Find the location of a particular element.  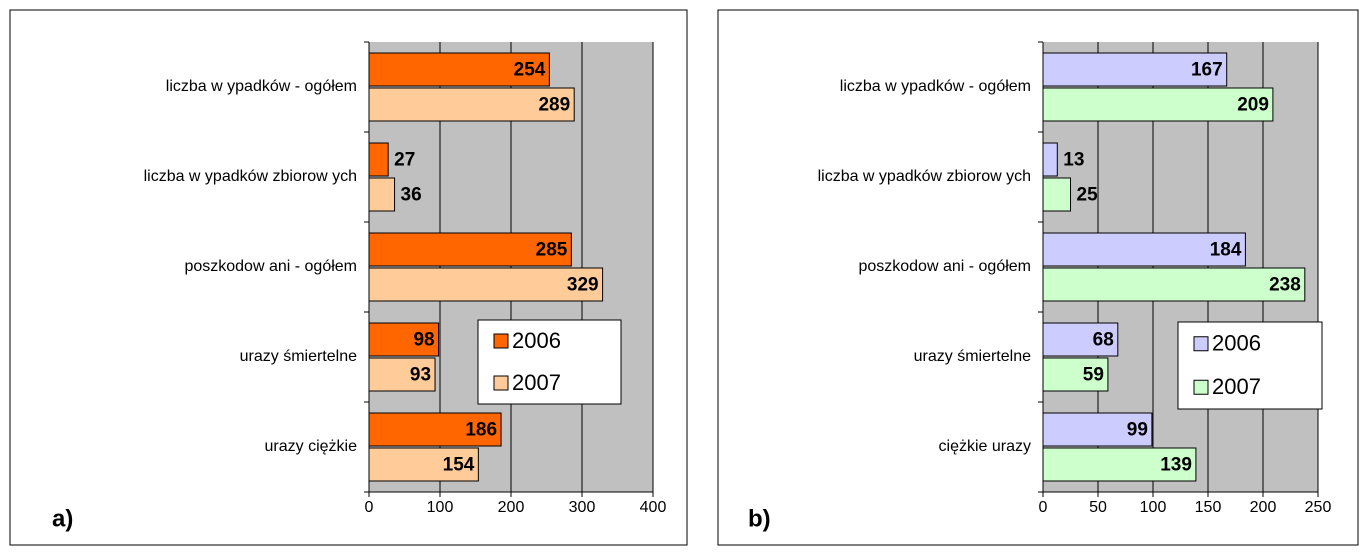

data-label: 186 is located at coordinates (481, 430).